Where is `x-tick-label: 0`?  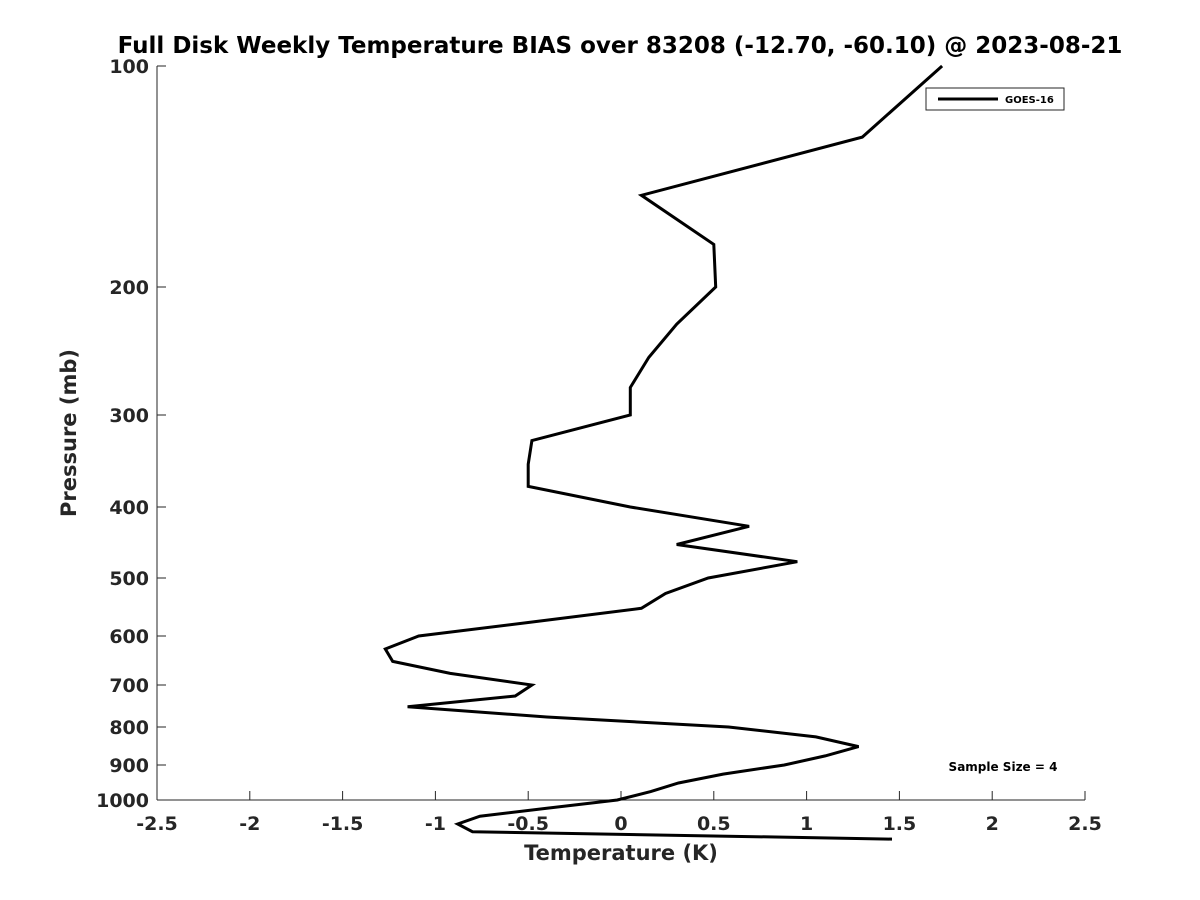 x-tick-label: 0 is located at coordinates (620, 824).